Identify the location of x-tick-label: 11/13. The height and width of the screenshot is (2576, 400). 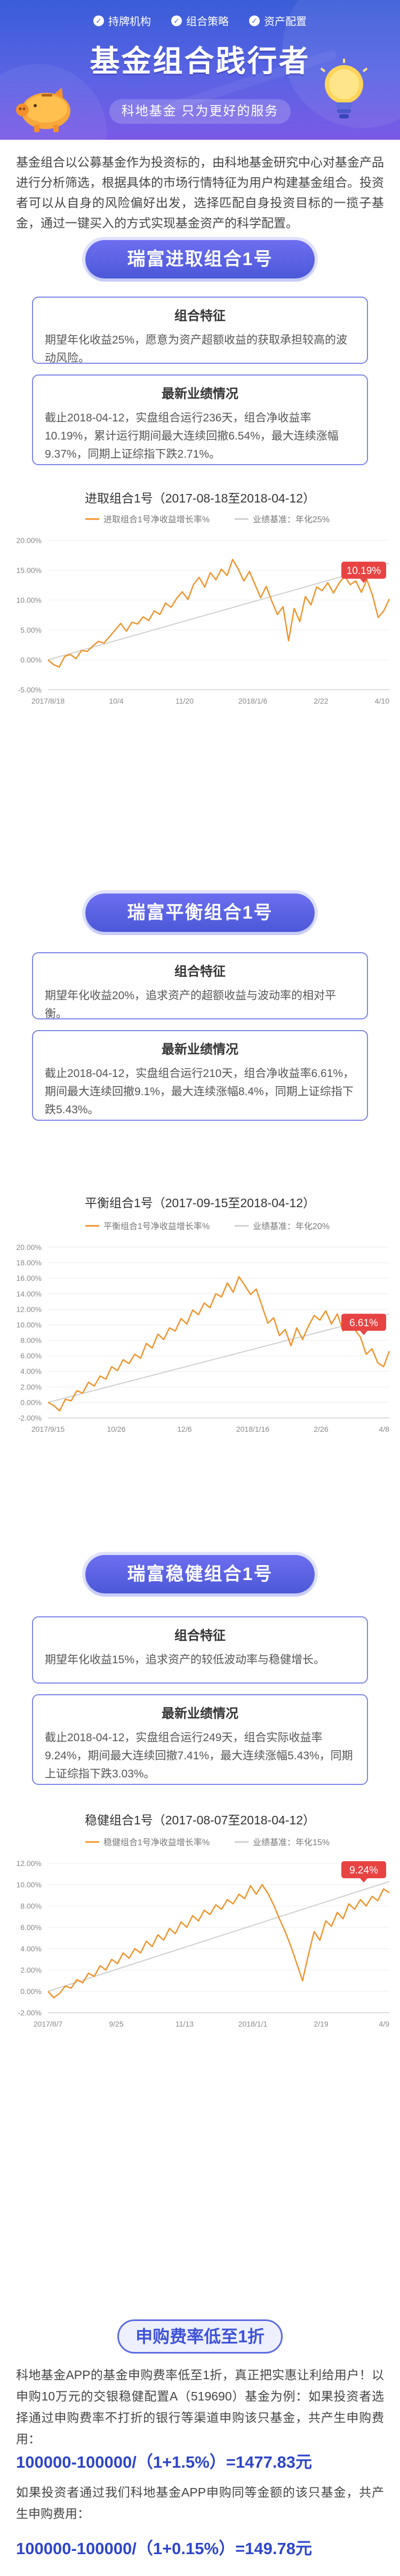
(184, 2024).